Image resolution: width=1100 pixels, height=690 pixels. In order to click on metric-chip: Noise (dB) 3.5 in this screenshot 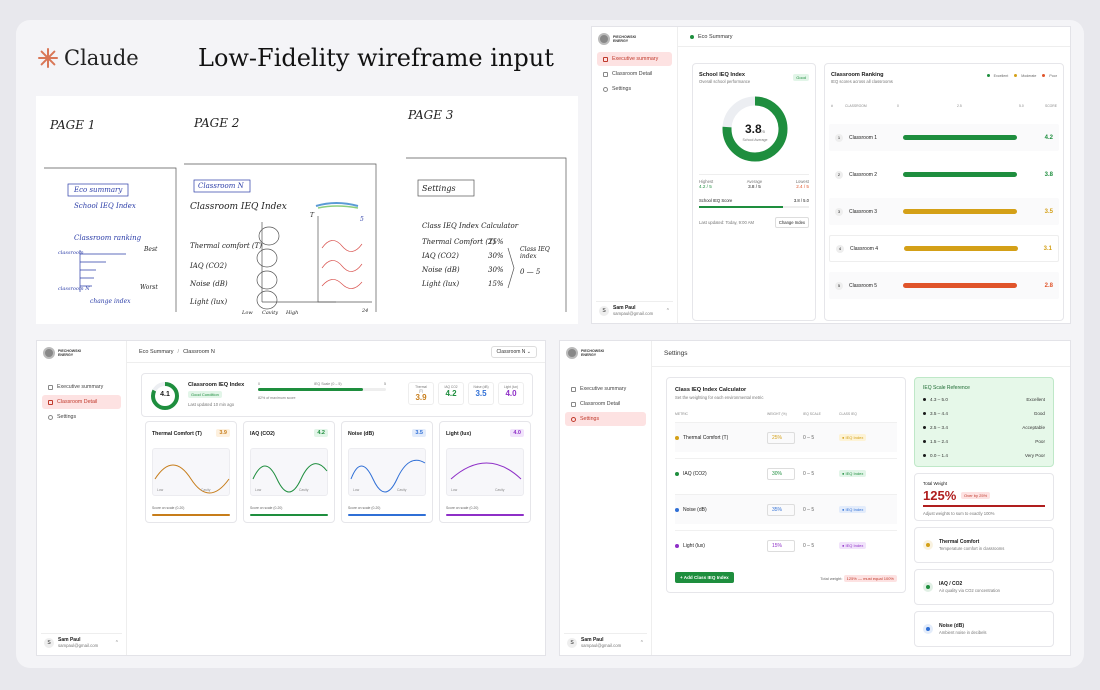, I will do `click(481, 393)`.